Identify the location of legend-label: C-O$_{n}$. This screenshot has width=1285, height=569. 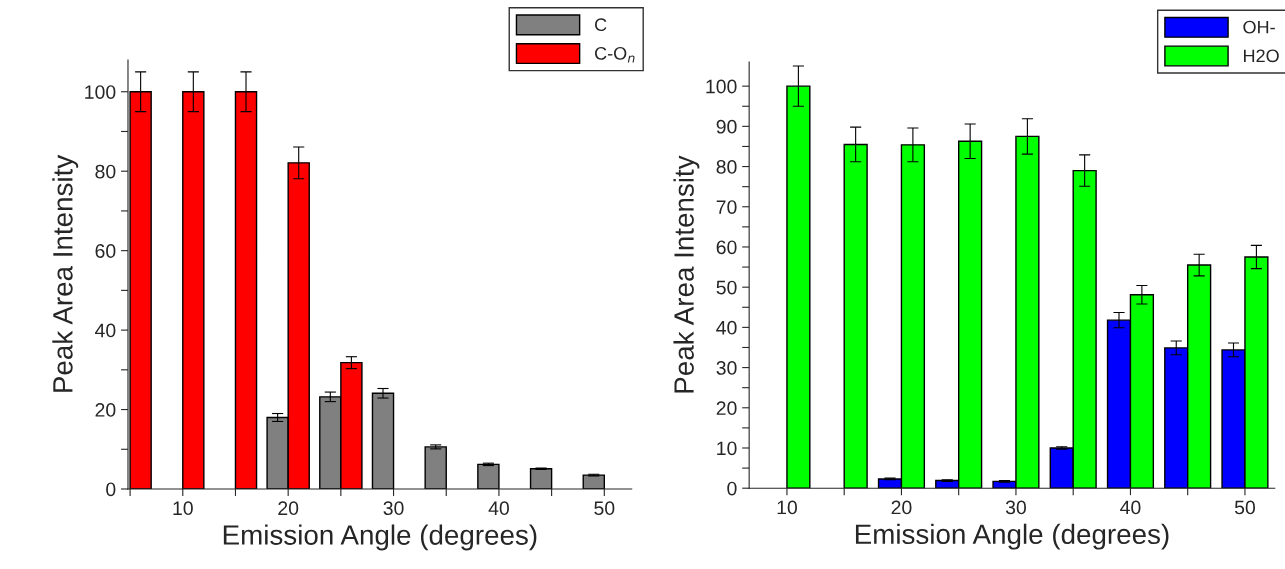
(615, 54).